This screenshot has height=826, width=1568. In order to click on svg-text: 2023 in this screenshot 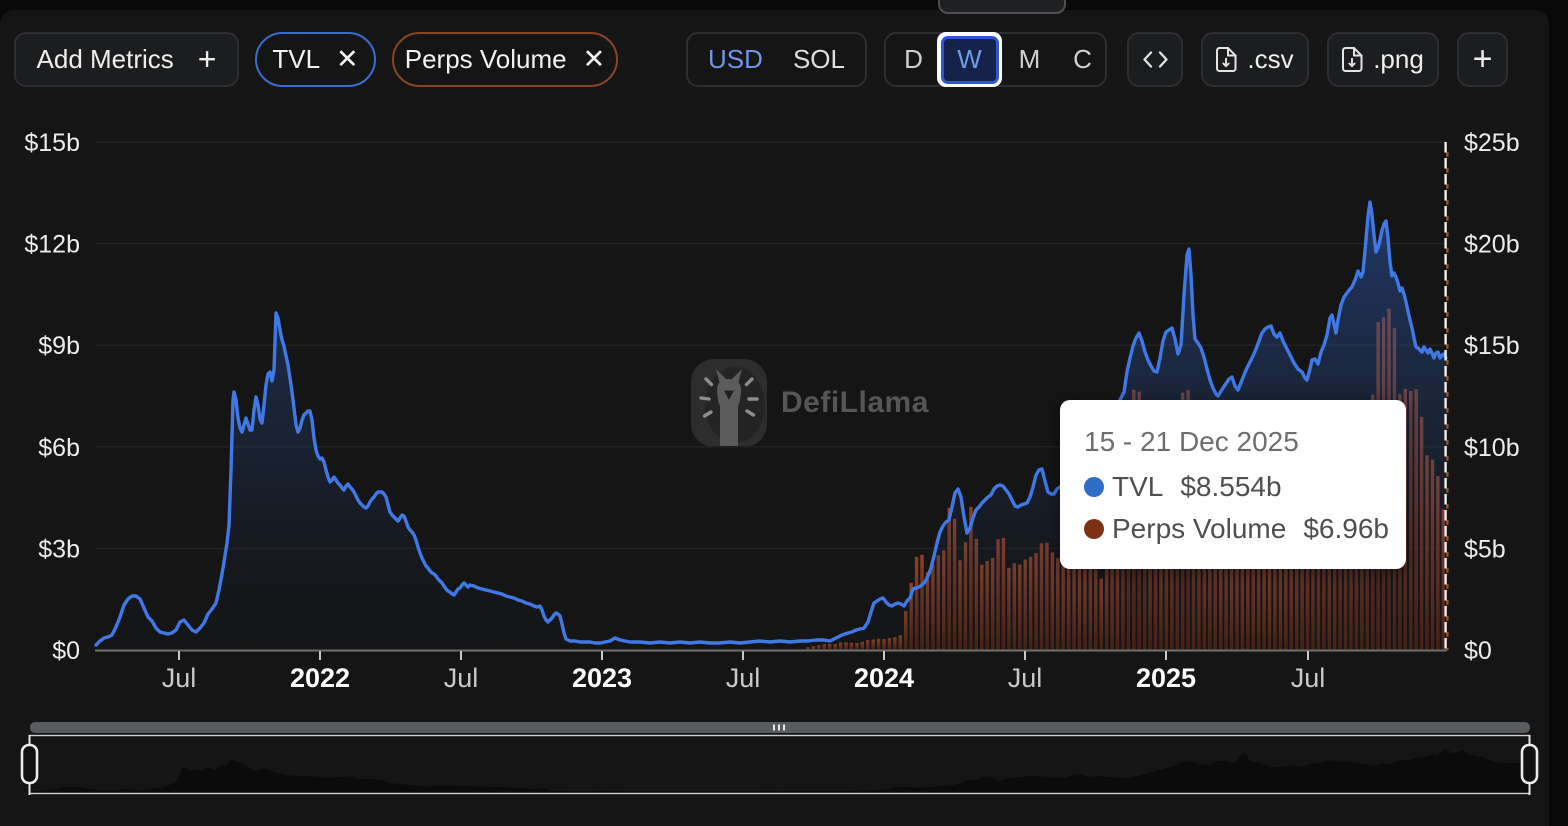, I will do `click(602, 678)`.